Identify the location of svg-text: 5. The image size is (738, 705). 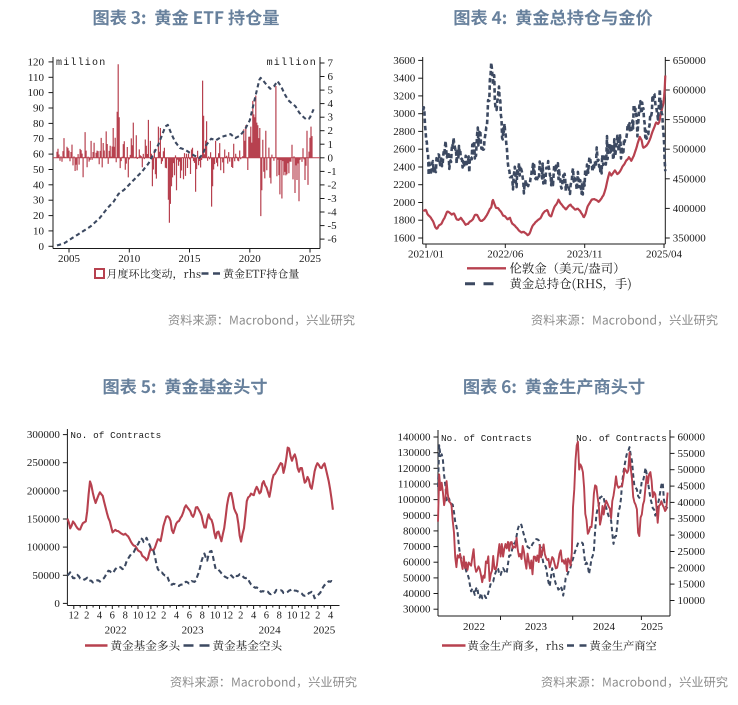
(331, 91).